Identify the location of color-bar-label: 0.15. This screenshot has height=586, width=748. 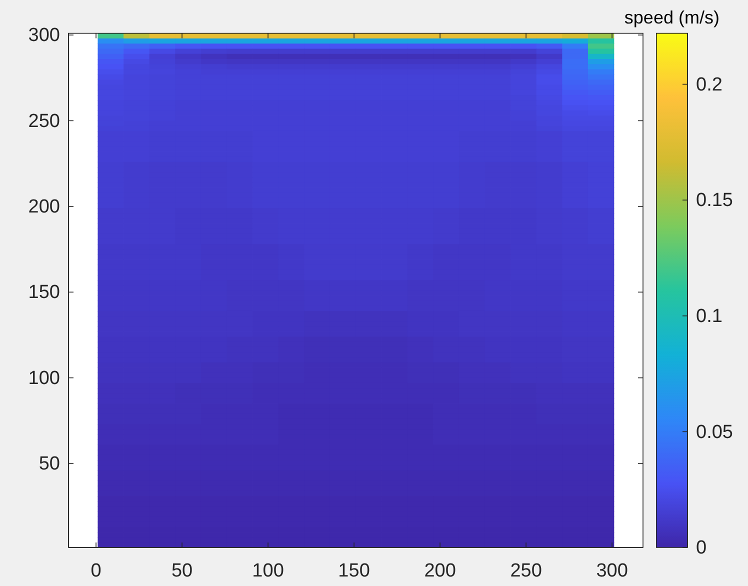
(714, 201).